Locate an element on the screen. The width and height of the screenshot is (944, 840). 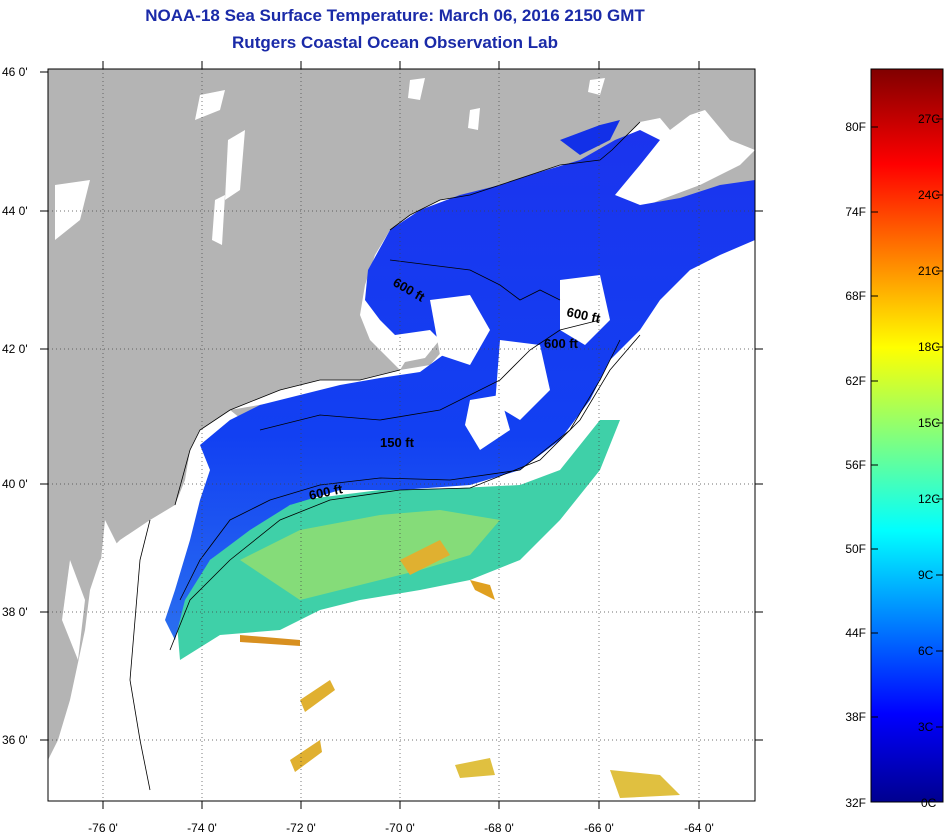
lon-label: -66 0' is located at coordinates (599, 828).